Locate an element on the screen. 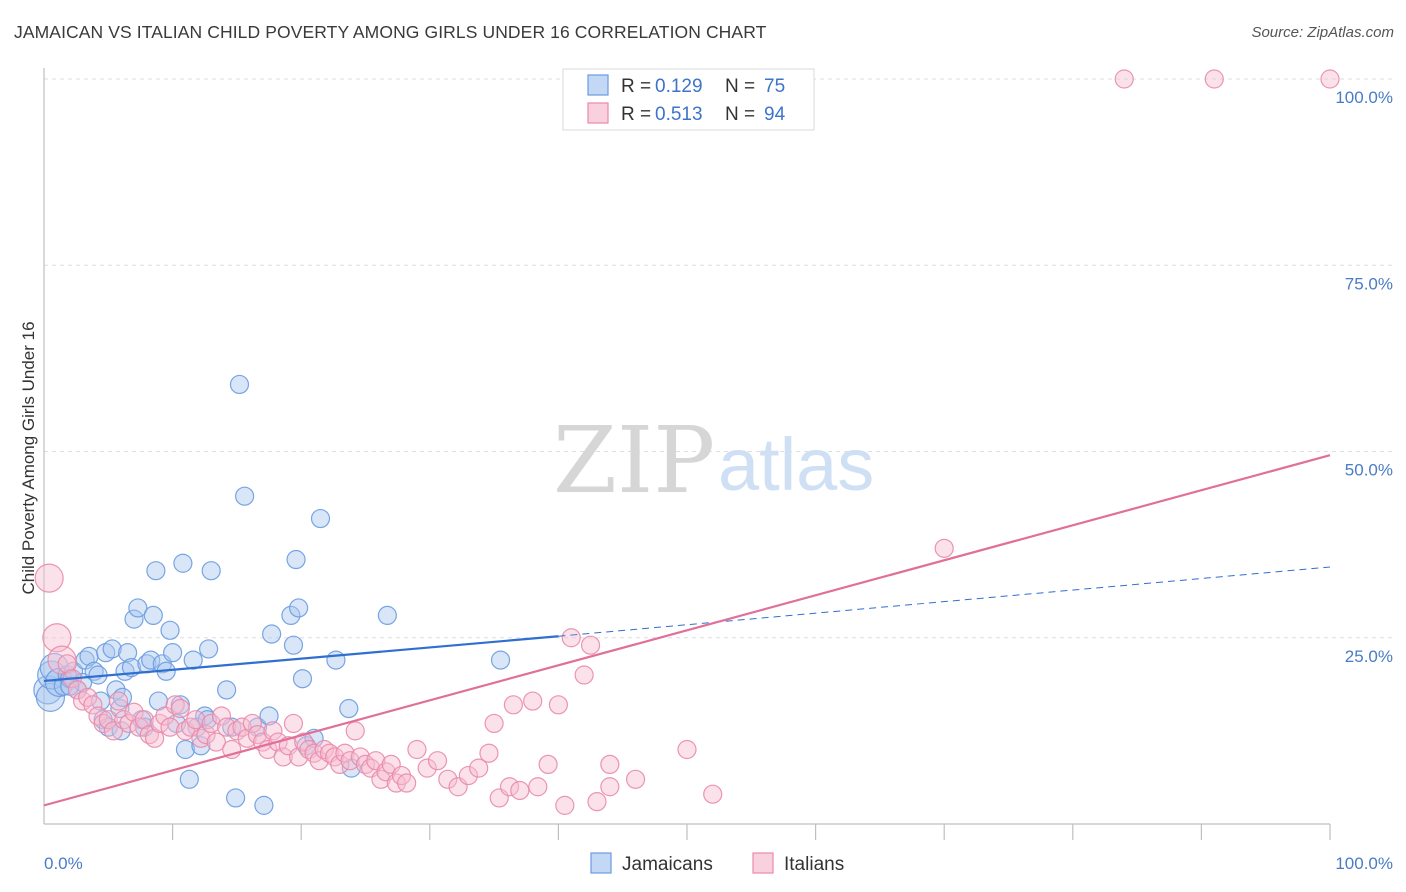 The height and width of the screenshot is (892, 1406). legend-swatch-italians is located at coordinates (598, 113).